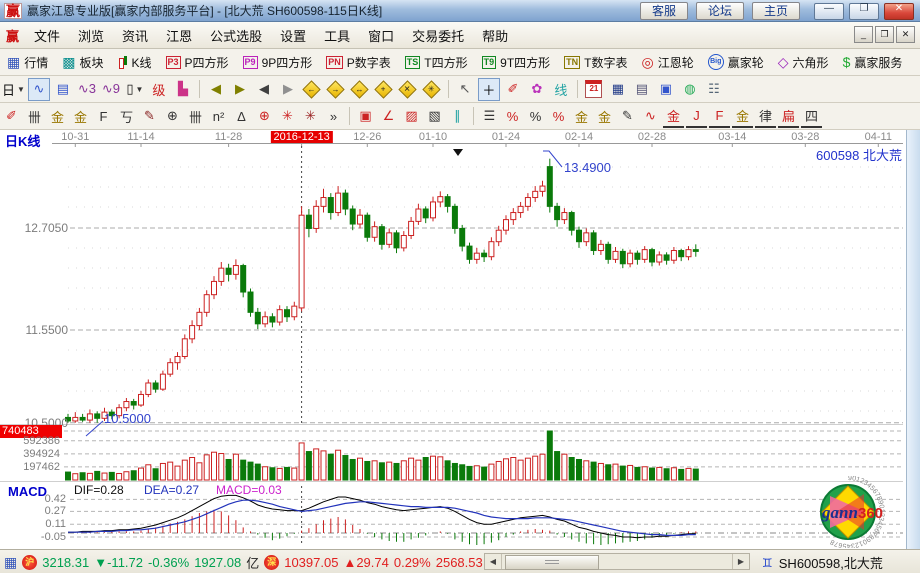  I want to click on gold-angle2-button: 金, so click(742, 116).